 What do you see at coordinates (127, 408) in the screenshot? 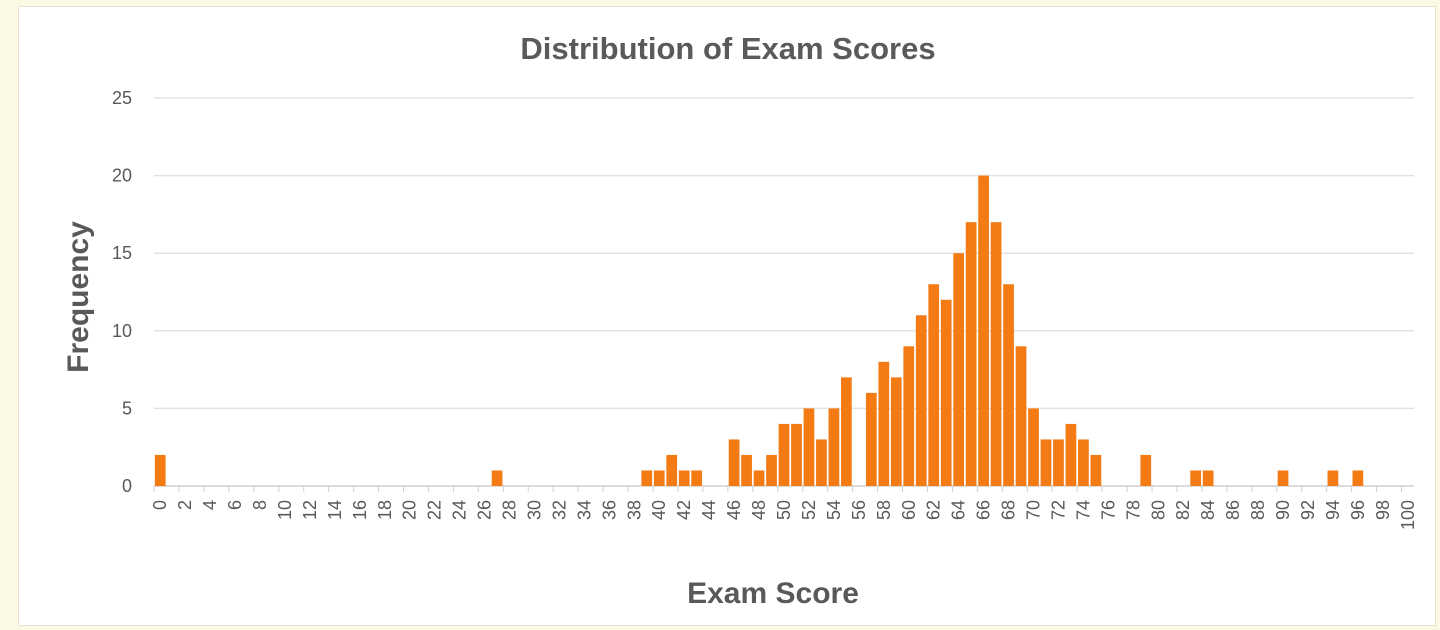
I see `y-tick-label: 5` at bounding box center [127, 408].